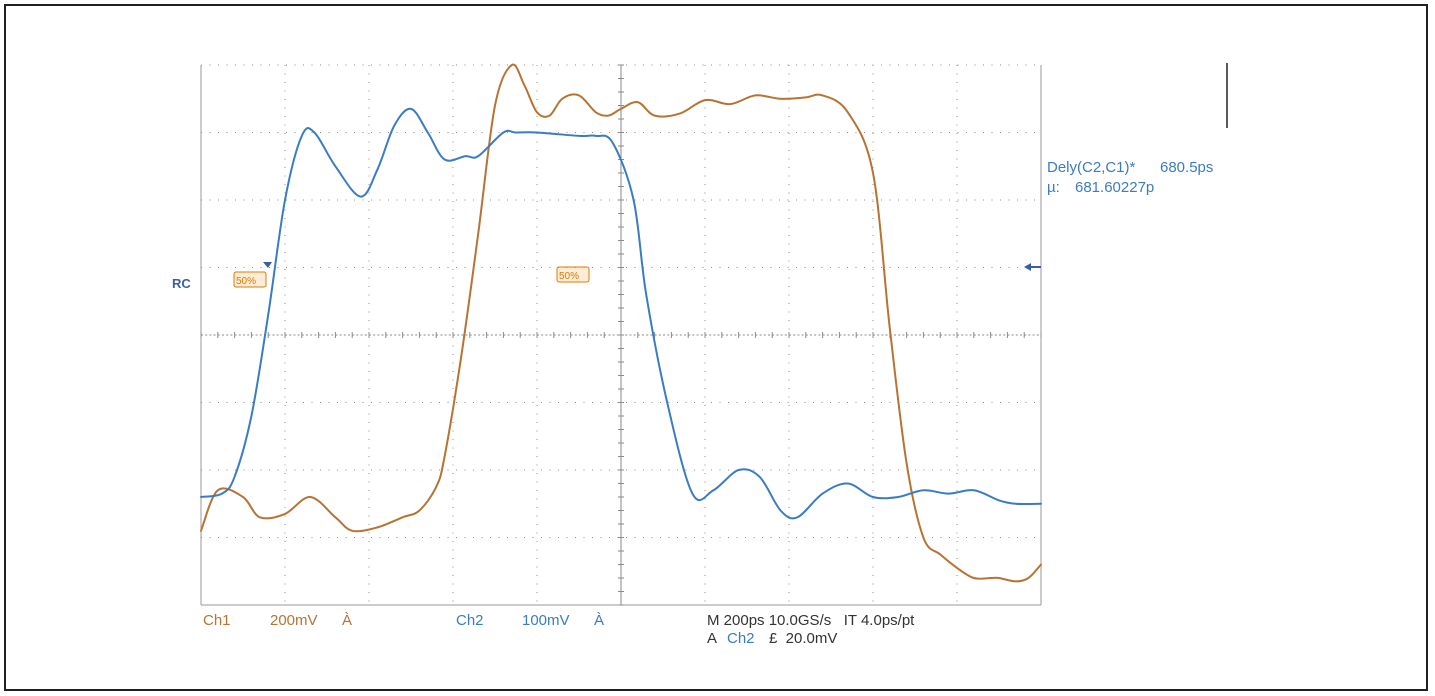  Describe the element at coordinates (1115, 187) in the screenshot. I see `measurement-mean-value: 681.60227p` at that location.